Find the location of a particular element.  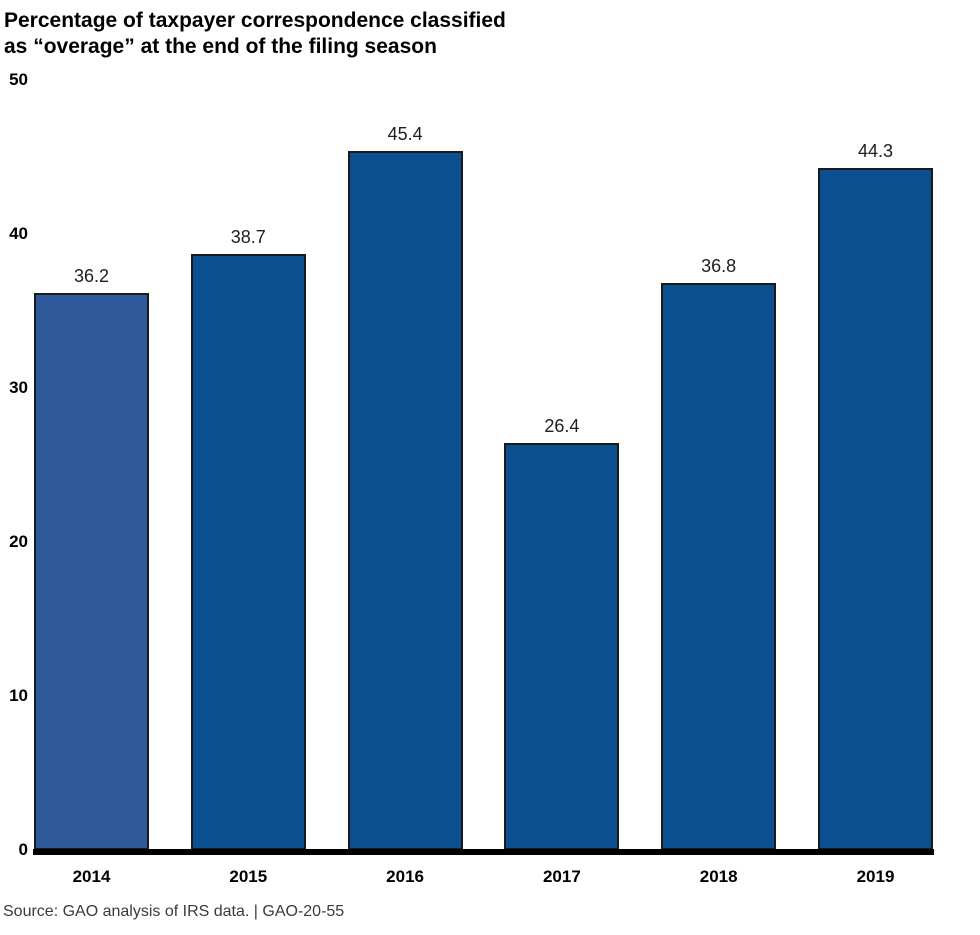

x-tick-label-2019: 2019 is located at coordinates (875, 876).